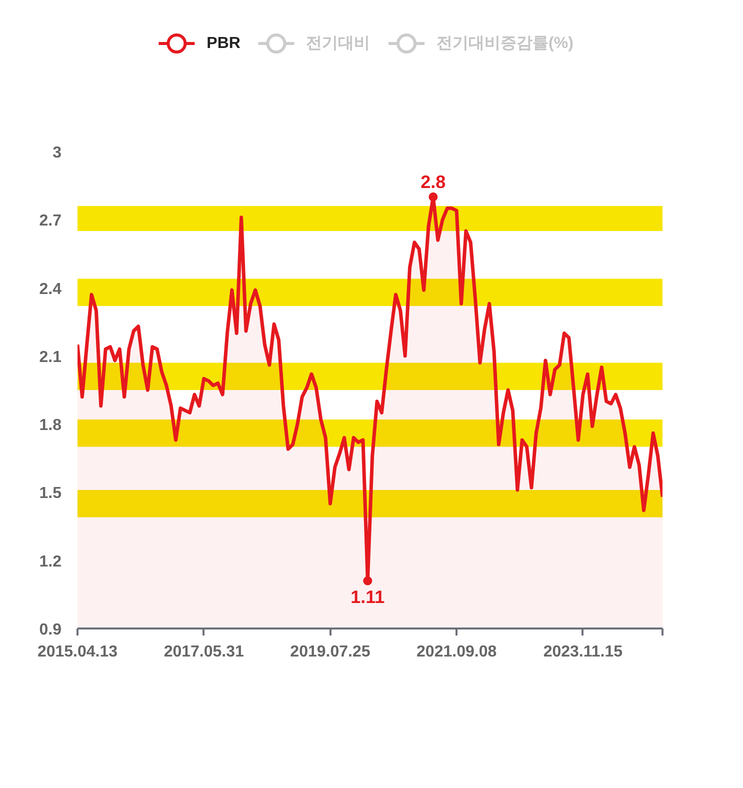 This screenshot has height=788, width=743. What do you see at coordinates (505, 43) in the screenshot?
I see `legend-label: 전기대비증감률(%)` at bounding box center [505, 43].